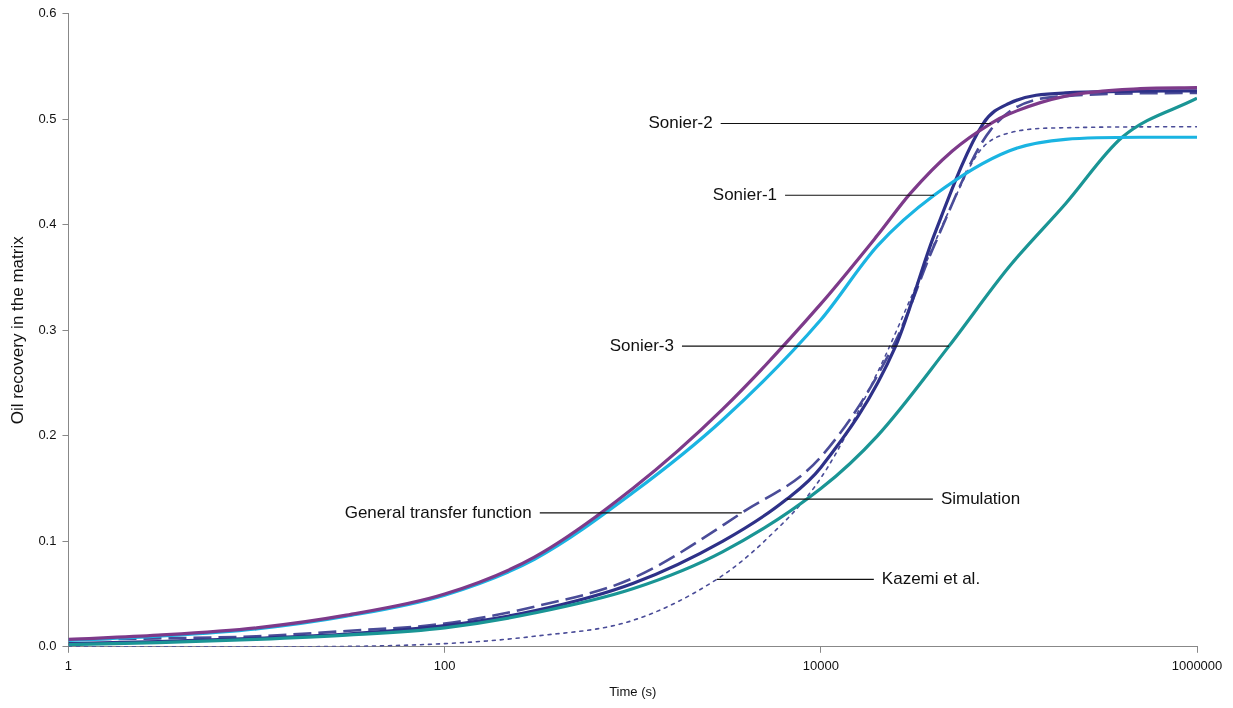 Image resolution: width=1233 pixels, height=708 pixels. I want to click on y-tick-label: 0.2, so click(47, 435).